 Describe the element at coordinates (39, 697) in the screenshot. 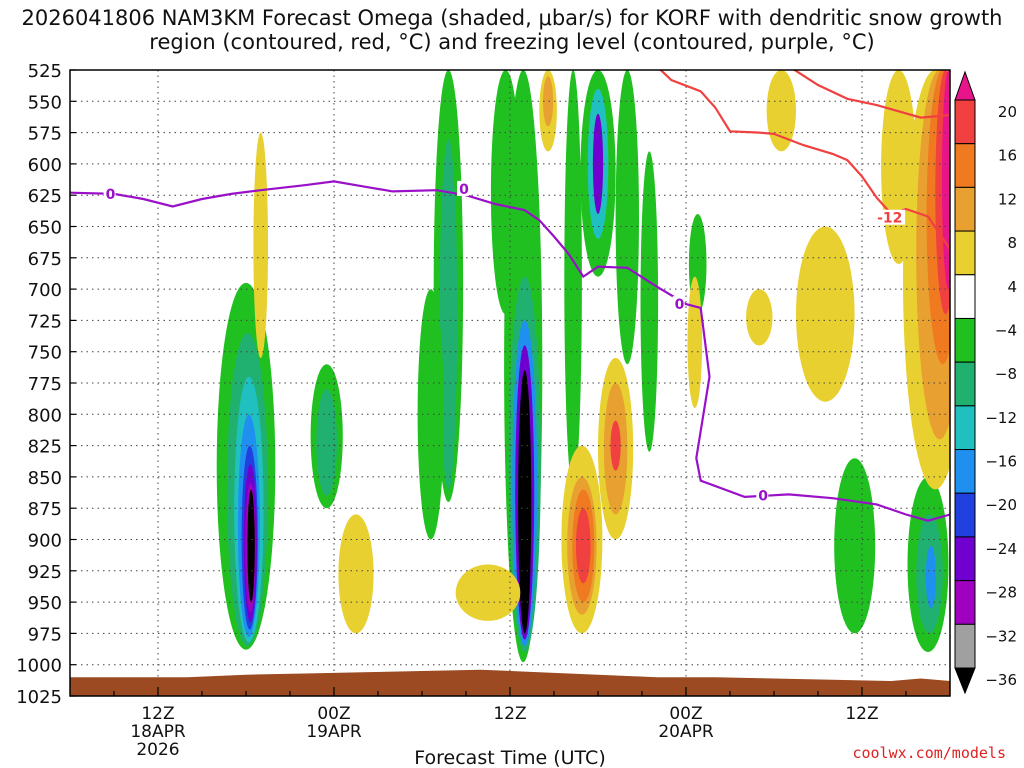

I see `y-tick-label: 1025` at that location.